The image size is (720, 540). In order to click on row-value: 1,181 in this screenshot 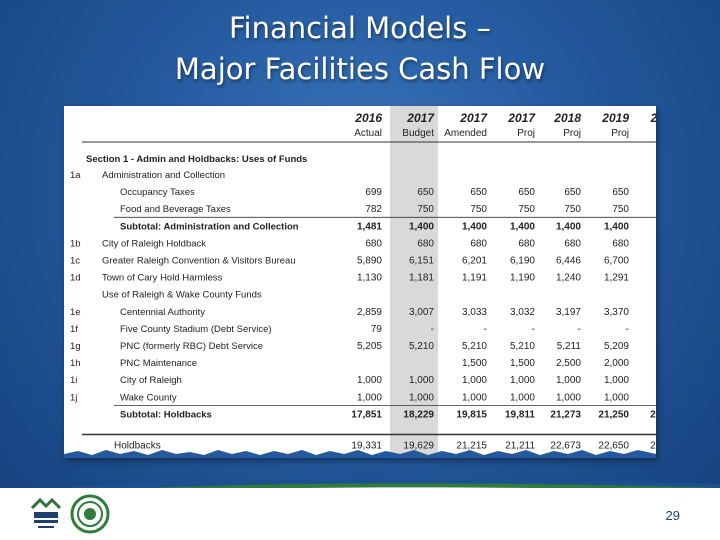, I will do `click(421, 278)`.